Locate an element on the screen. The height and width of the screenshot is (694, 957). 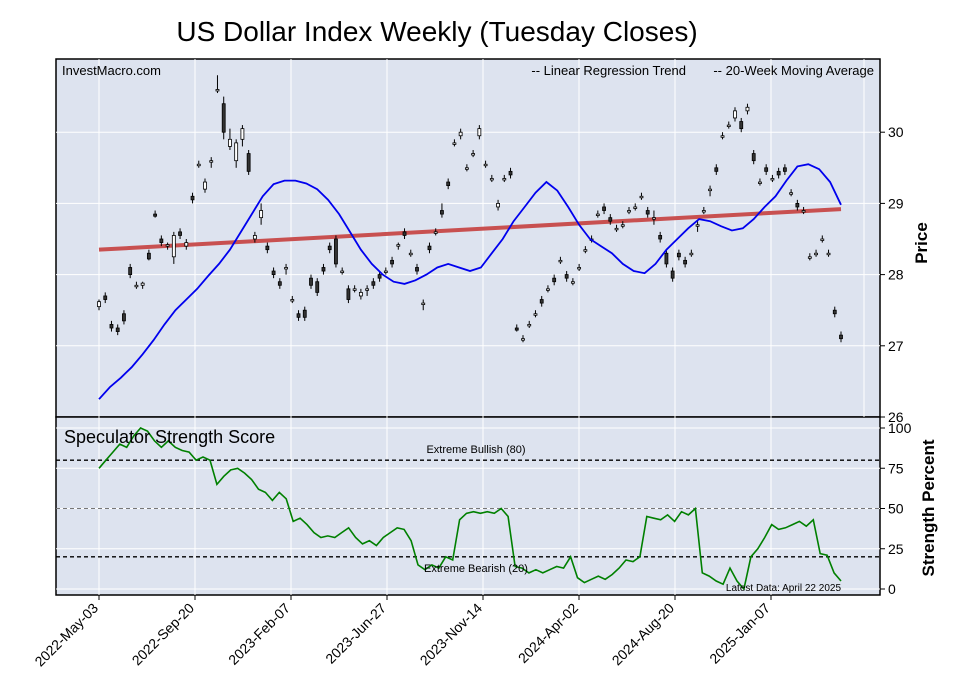
price-axis-title: Price is located at coordinates (921, 243).